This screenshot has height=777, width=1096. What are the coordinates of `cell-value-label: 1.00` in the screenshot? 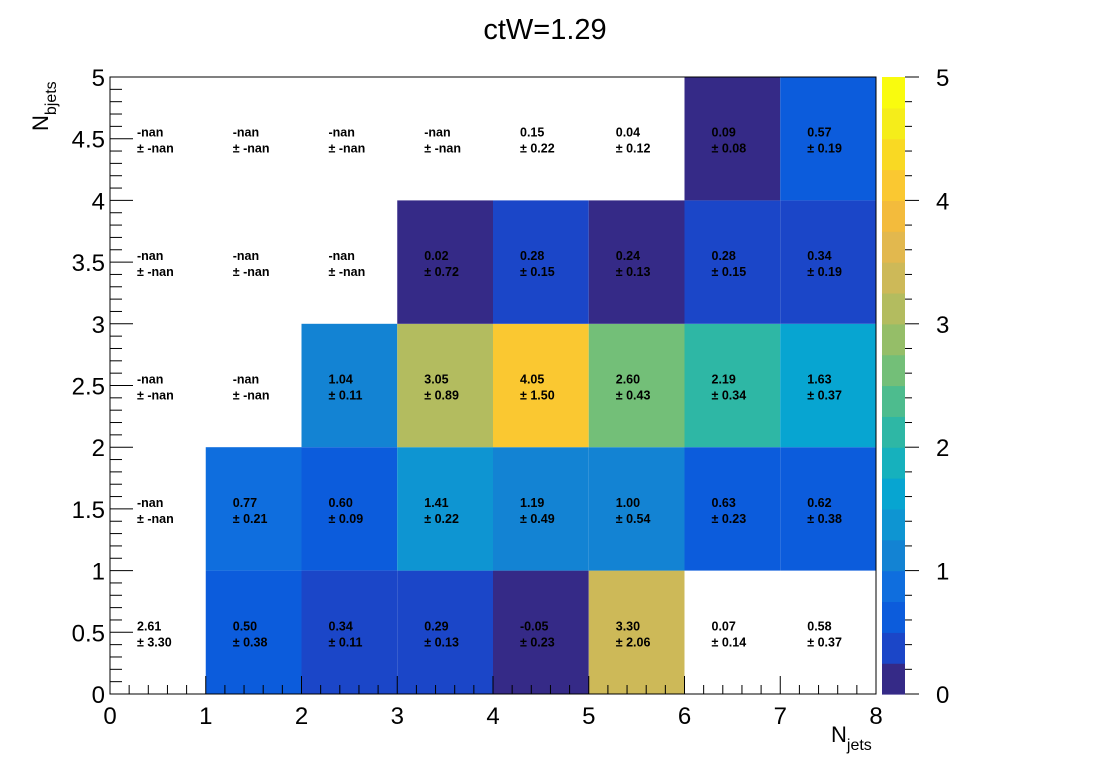 It's located at (628, 503).